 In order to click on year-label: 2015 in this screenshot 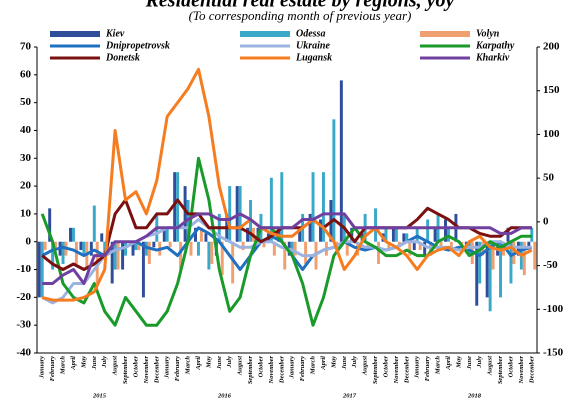, I will do `click(99, 395)`.